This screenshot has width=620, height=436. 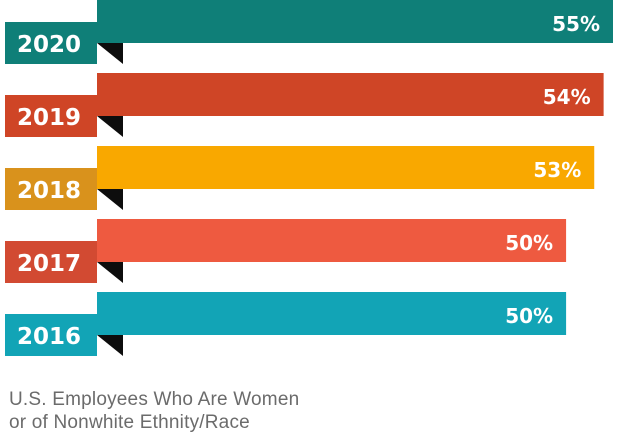 I want to click on value-label-2018: 53%, so click(x=557, y=170).